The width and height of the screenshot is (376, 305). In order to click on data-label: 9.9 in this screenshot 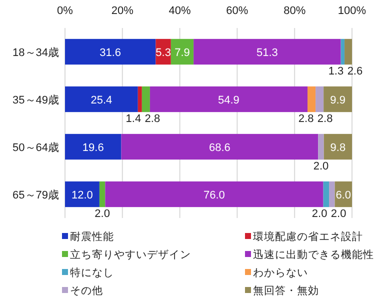, I will do `click(338, 100)`.